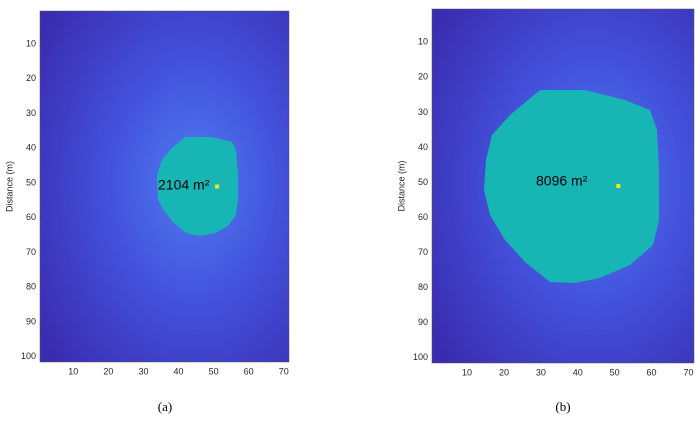  I want to click on area-annotation: 8096 m², so click(562, 181).